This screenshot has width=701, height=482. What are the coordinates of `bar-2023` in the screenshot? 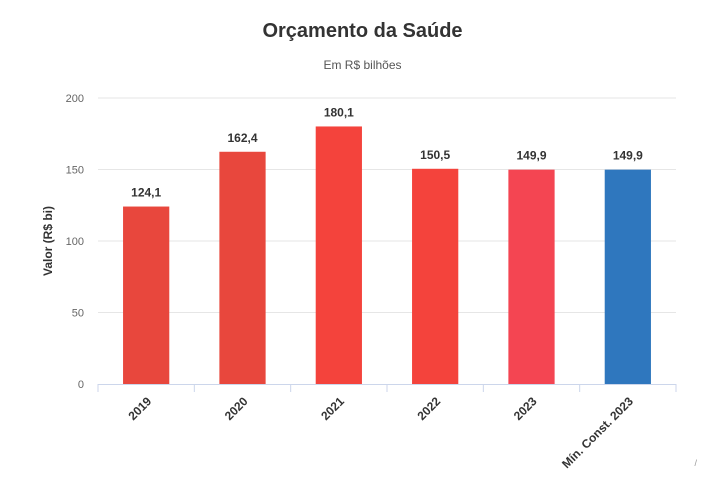 It's located at (531, 276).